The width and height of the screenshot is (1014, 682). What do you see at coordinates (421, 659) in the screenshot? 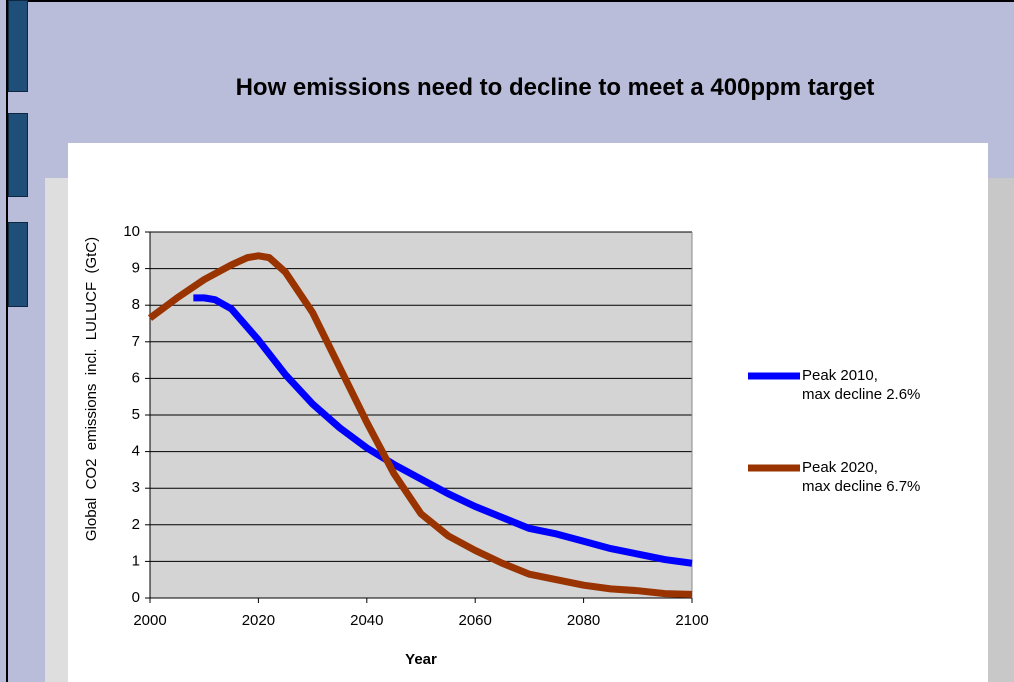
I see `x-axis-label: Year` at bounding box center [421, 659].